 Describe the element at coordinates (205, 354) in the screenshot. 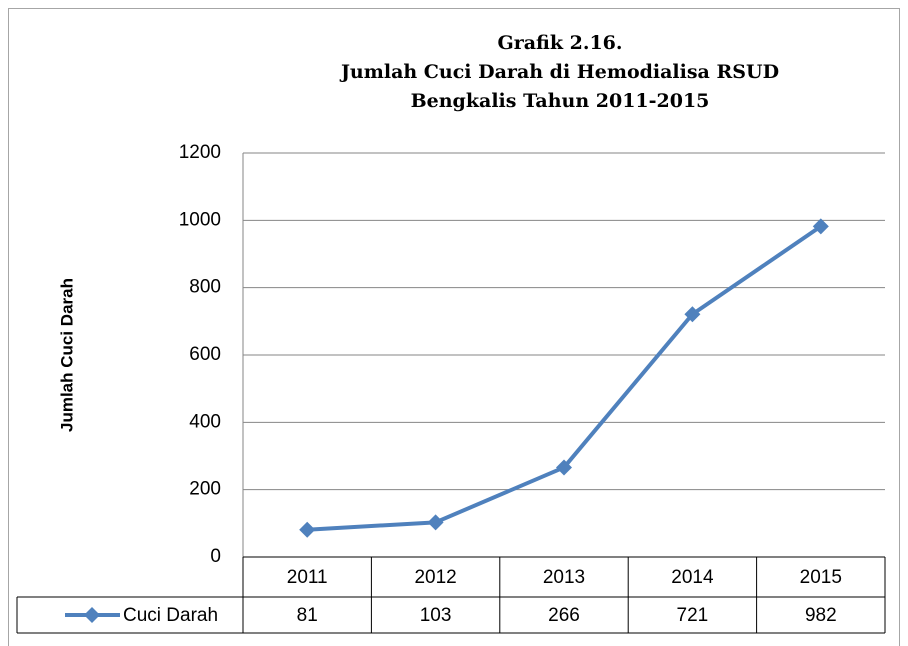

I see `y-tick-label: 600` at that location.